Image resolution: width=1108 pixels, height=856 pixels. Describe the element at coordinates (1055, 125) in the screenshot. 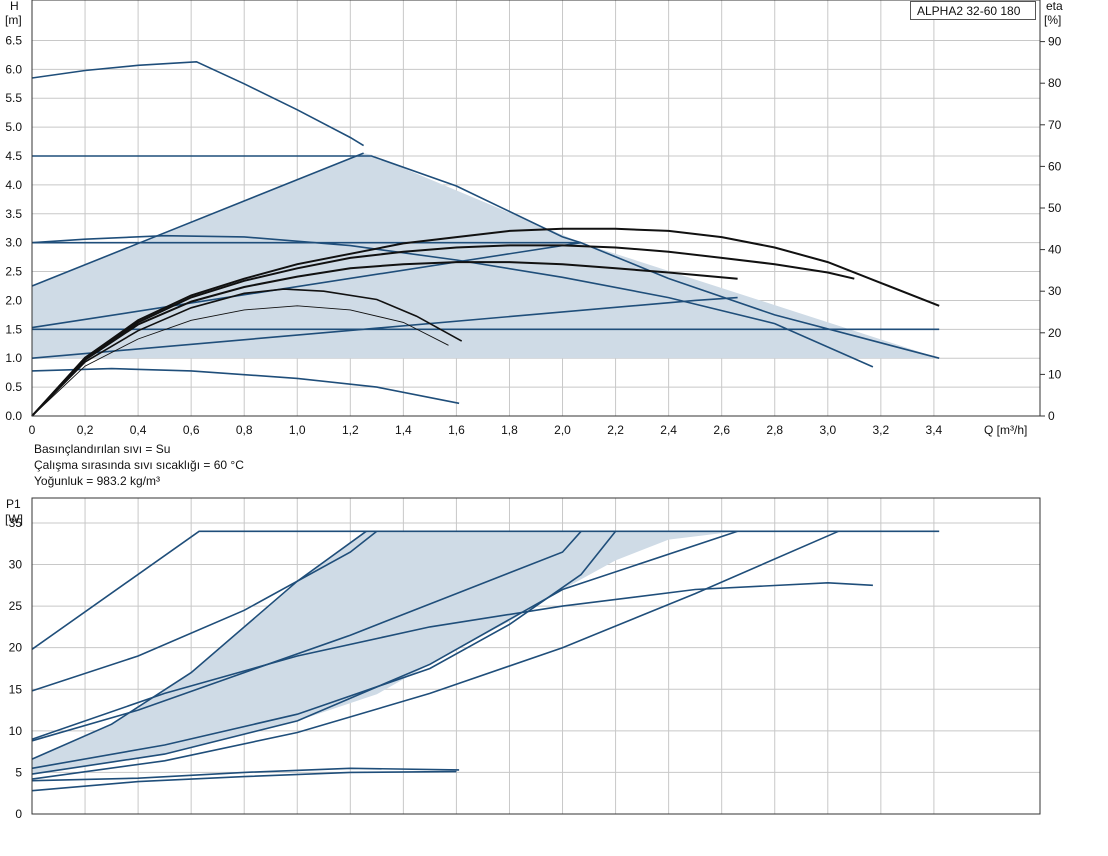

I see `y2-tick-label: 70` at that location.